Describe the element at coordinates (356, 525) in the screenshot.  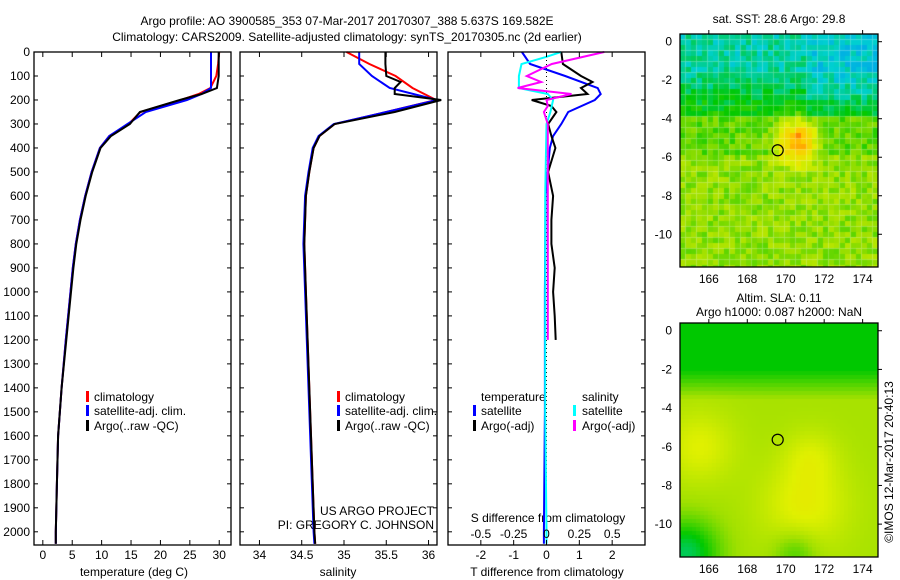
I see `pi-credit: PI: GREGORY C. JOHNSON` at that location.